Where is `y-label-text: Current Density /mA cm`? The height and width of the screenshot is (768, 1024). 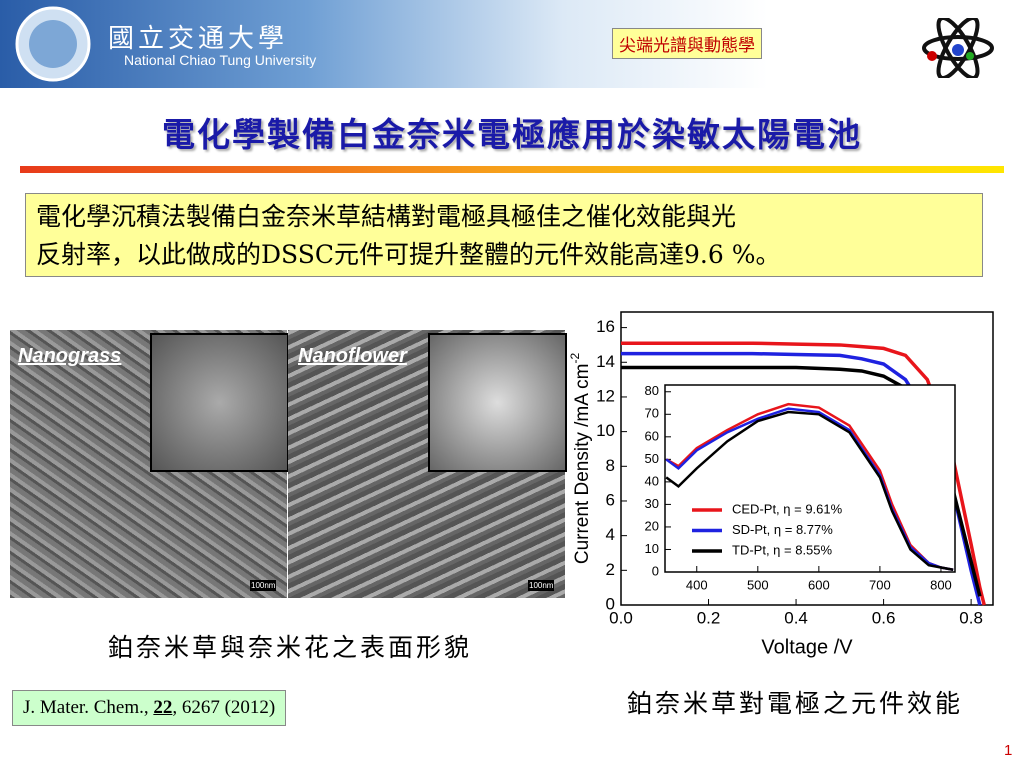 y-label-text: Current Density /mA cm is located at coordinates (582, 464).